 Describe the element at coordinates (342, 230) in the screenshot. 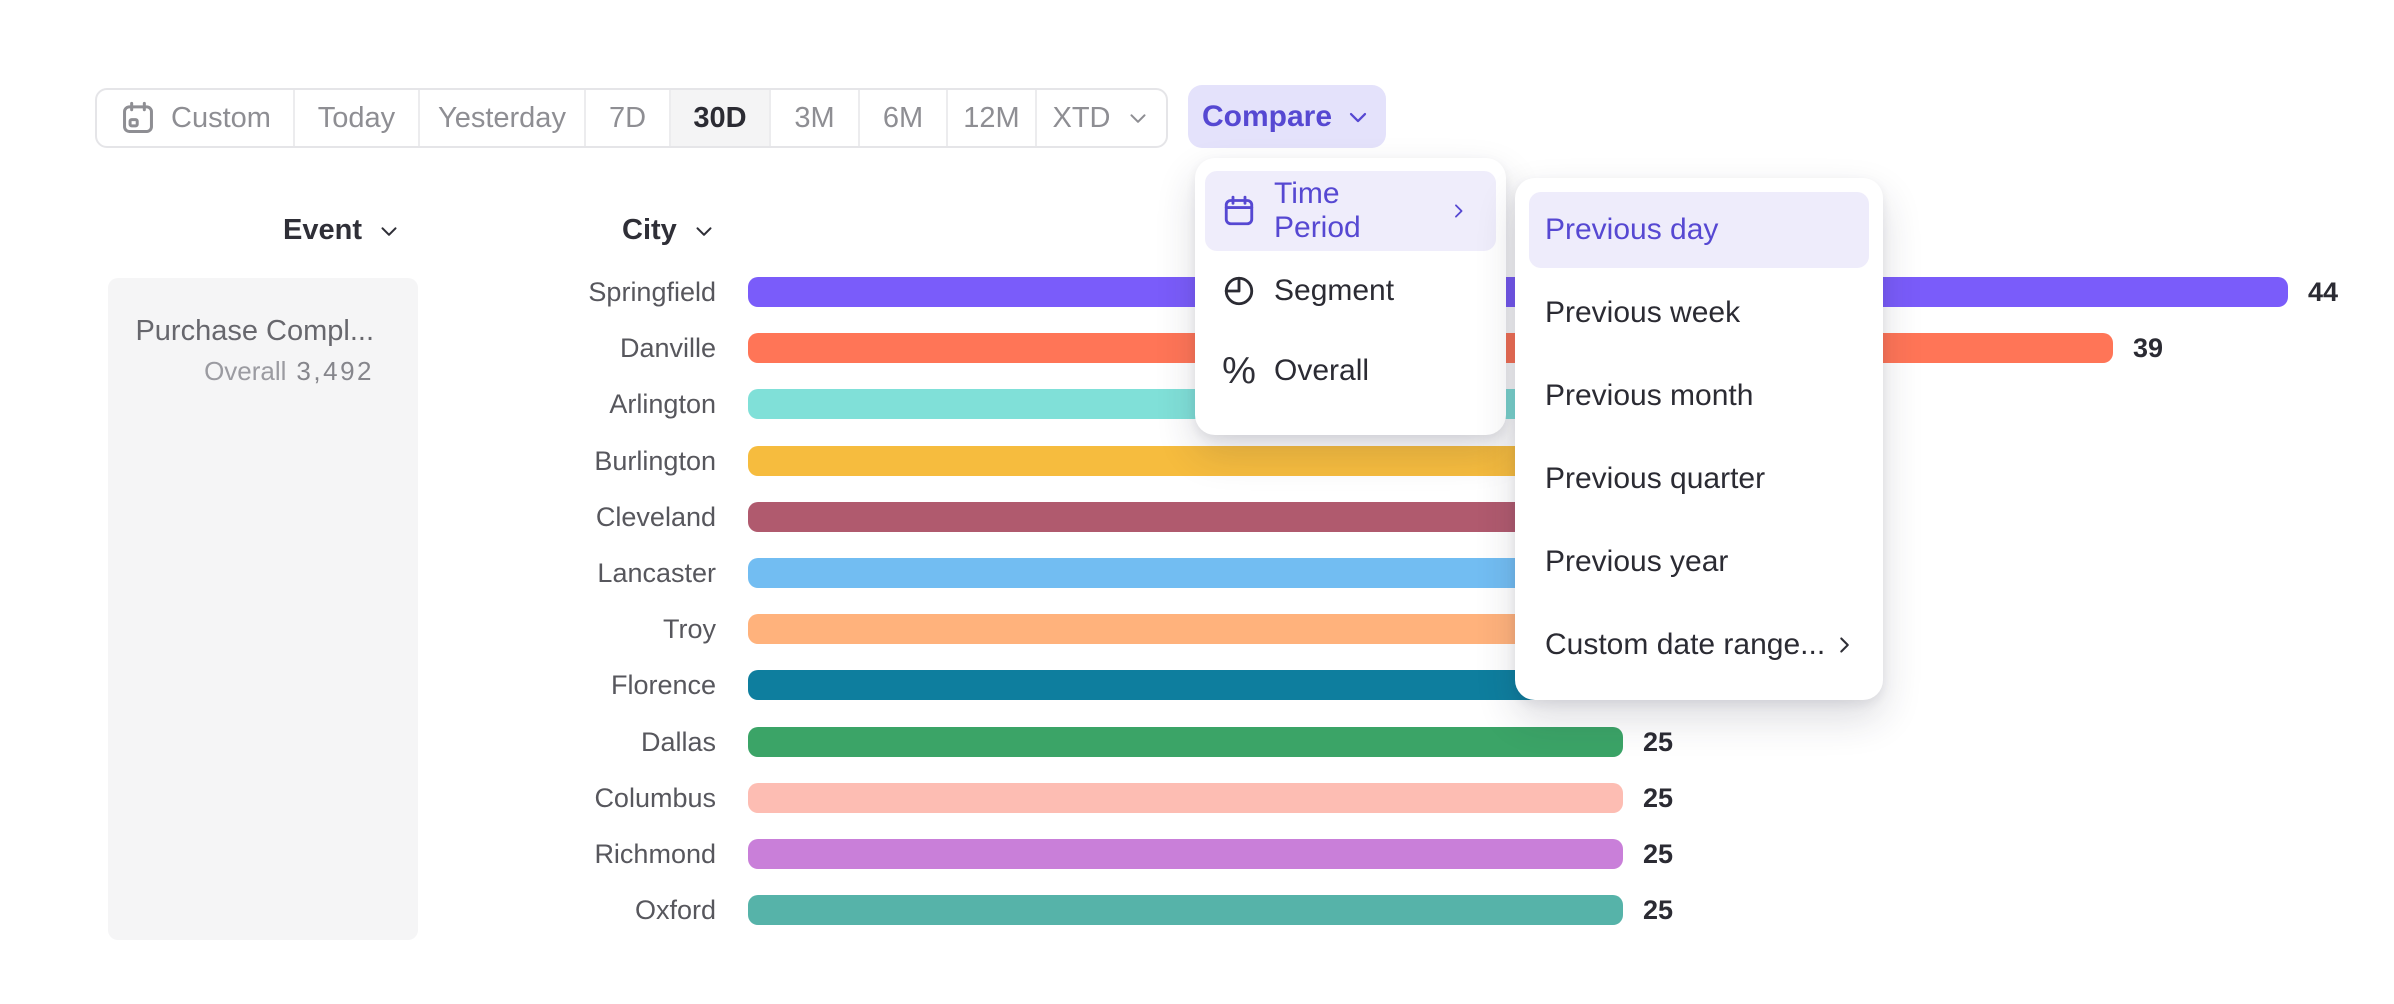

I see `event-column-header: Event` at that location.